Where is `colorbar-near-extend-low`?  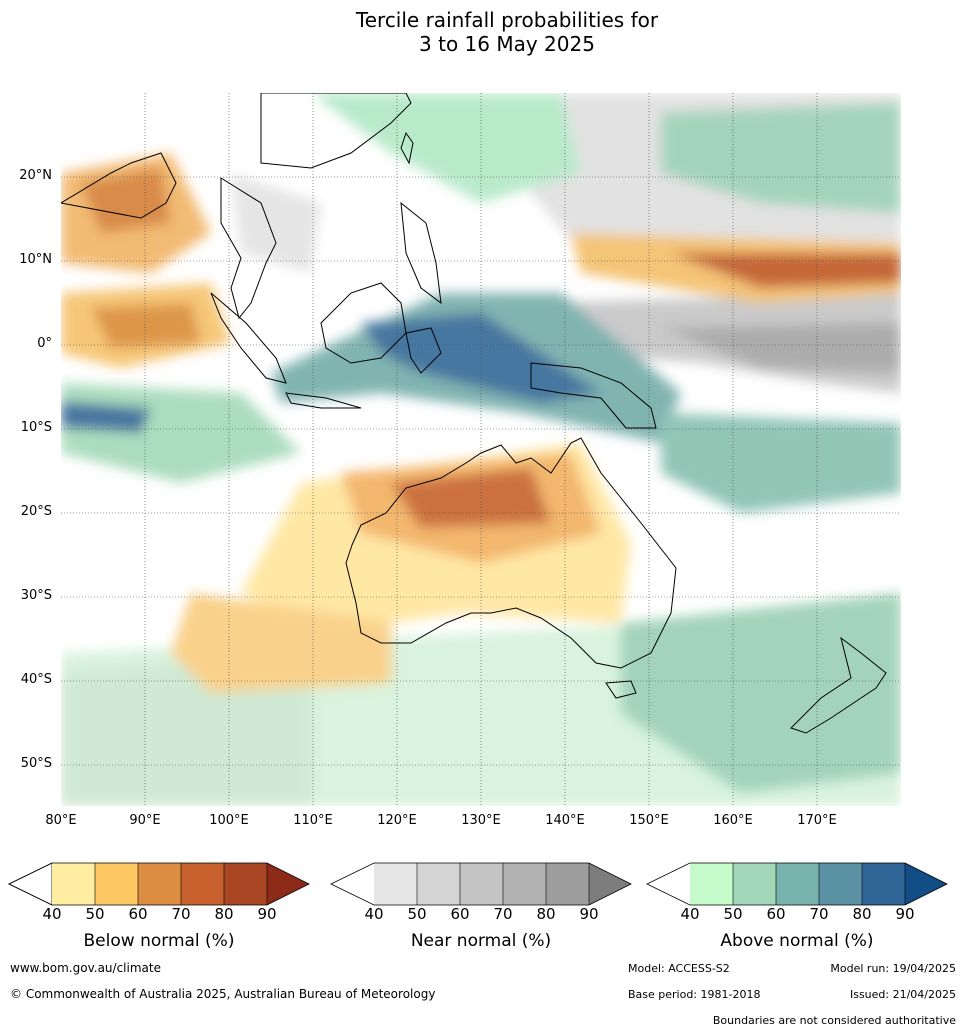 colorbar-near-extend-low is located at coordinates (352, 884).